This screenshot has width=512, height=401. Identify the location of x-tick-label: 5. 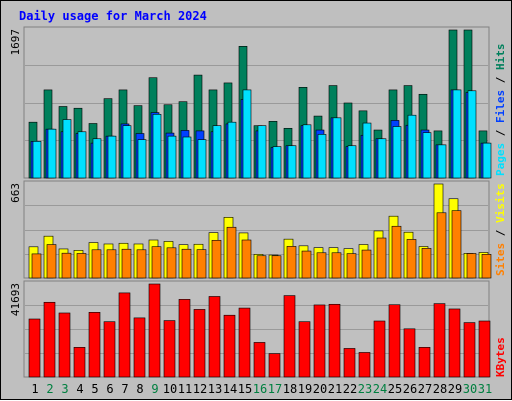
(94, 389).